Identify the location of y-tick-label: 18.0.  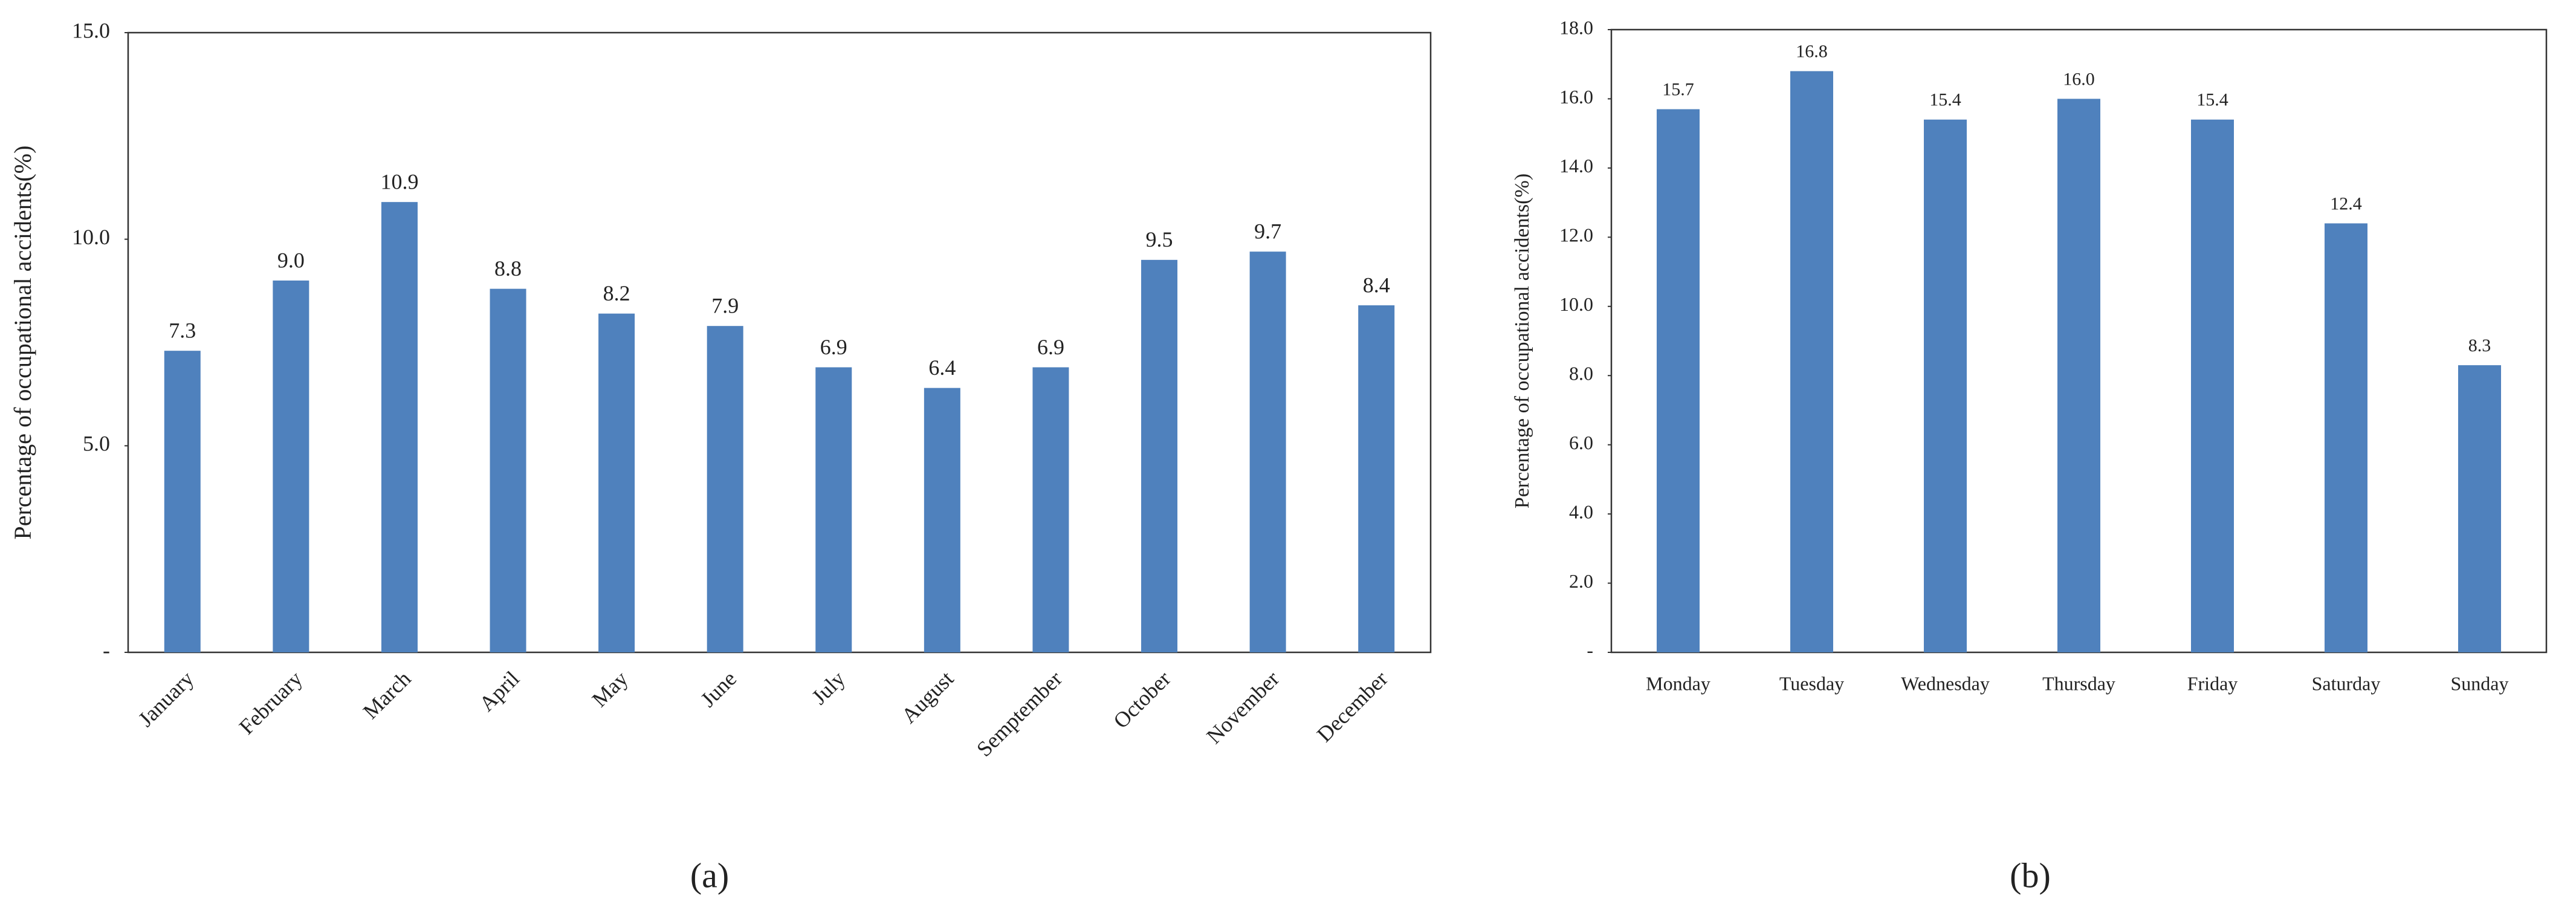
(1576, 27).